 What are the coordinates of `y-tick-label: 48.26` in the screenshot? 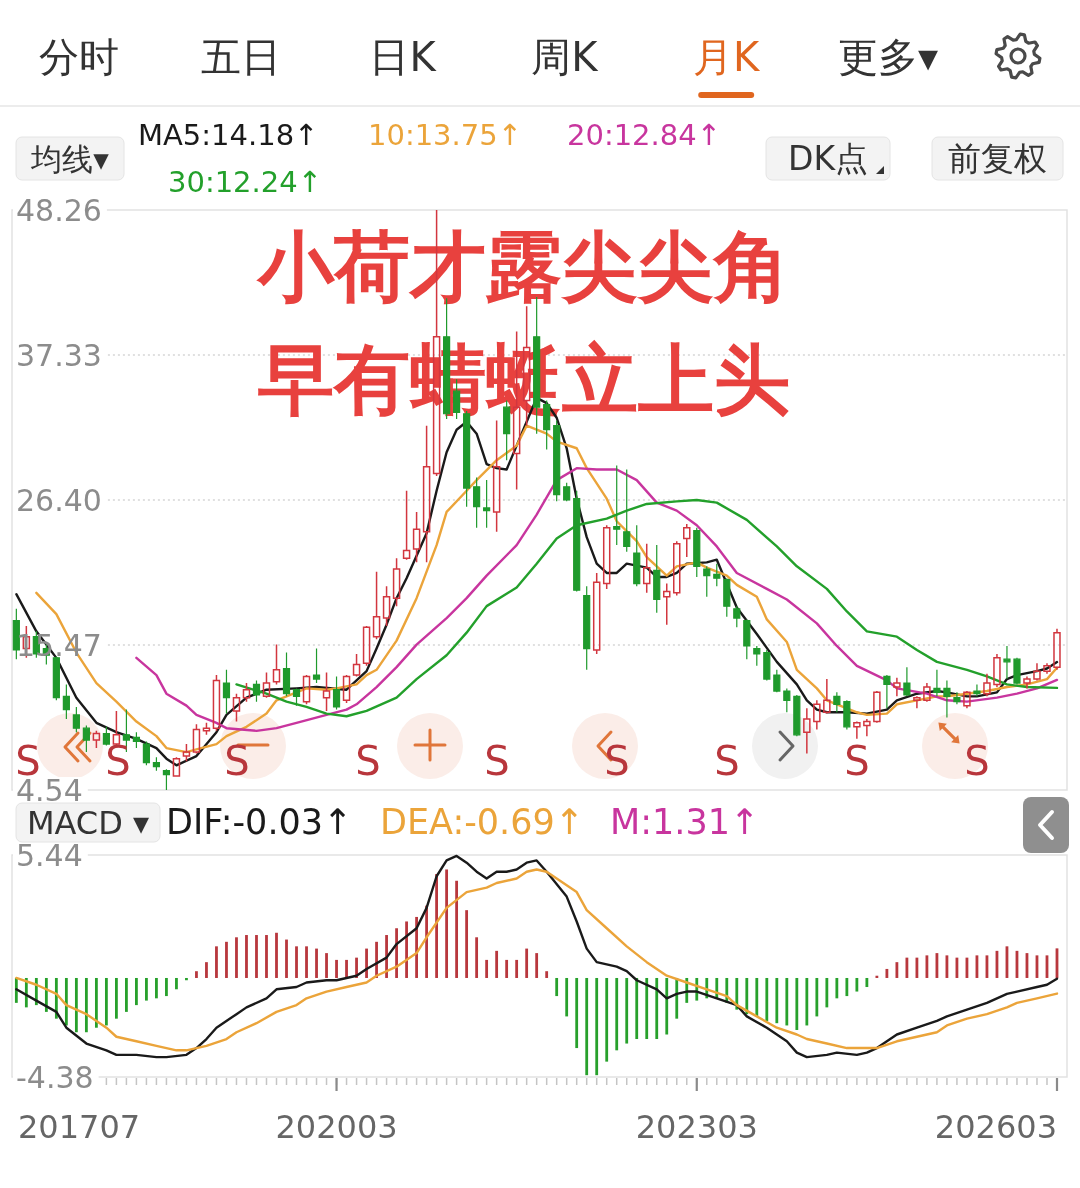 It's located at (59, 210).